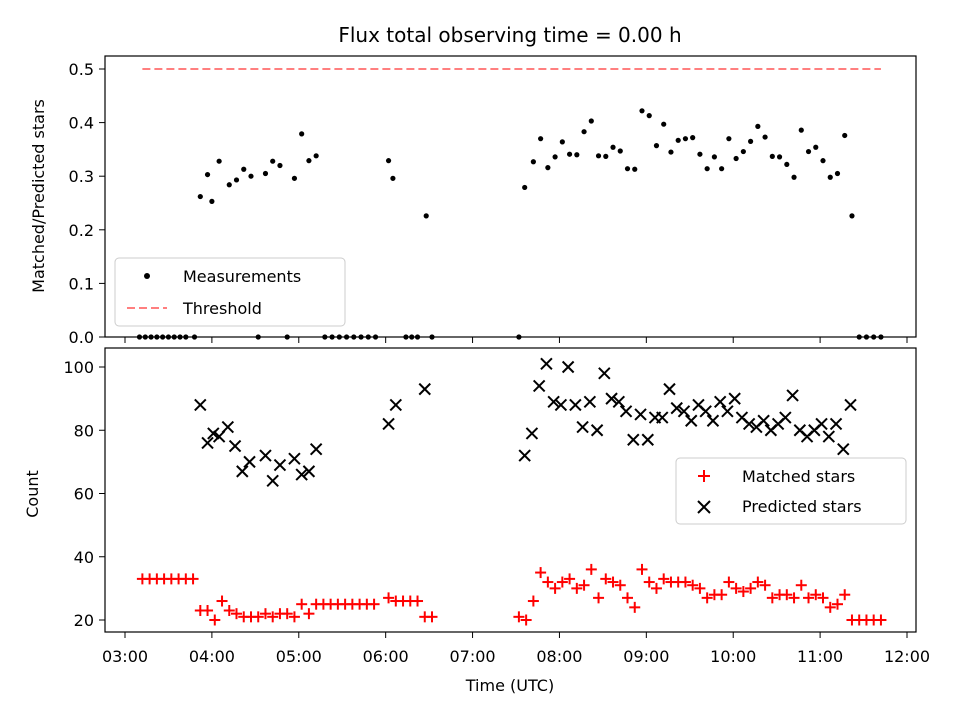  Describe the element at coordinates (81, 283) in the screenshot. I see `top-y-tick-label: 0.1` at that location.